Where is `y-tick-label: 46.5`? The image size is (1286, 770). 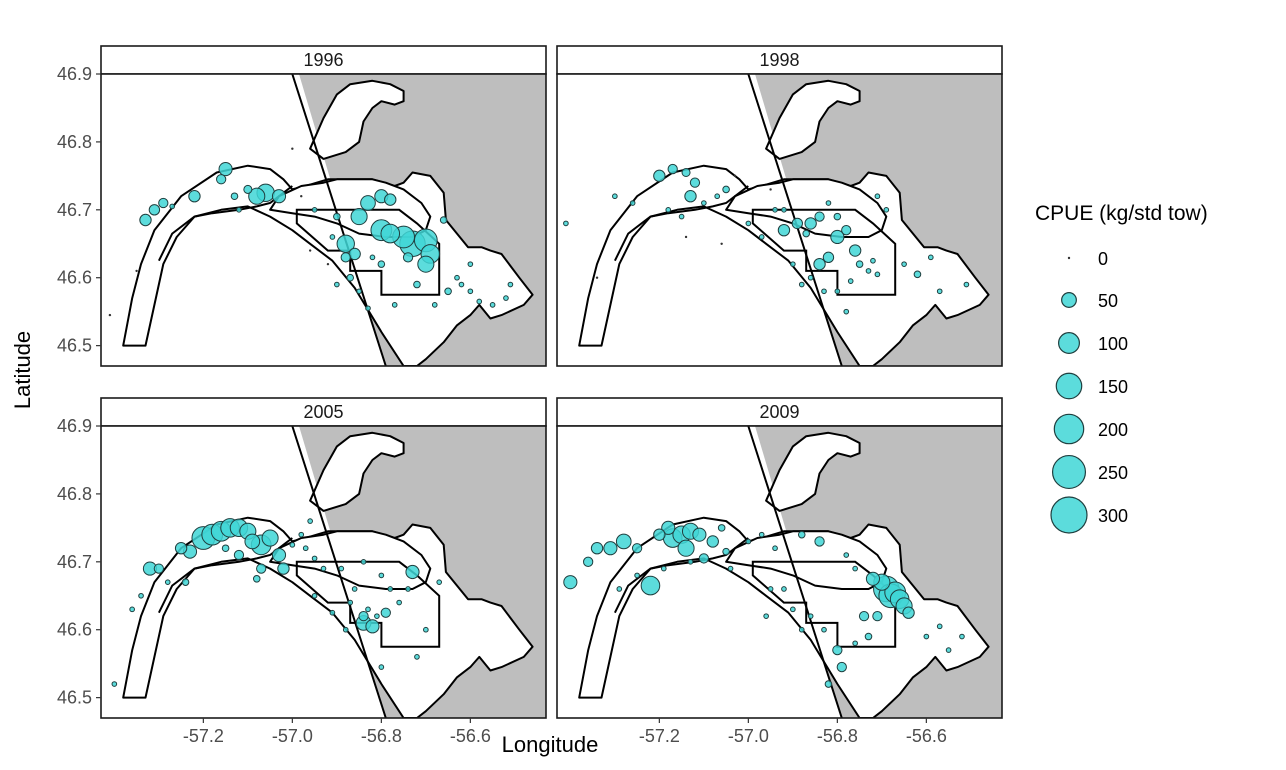 y-tick-label: 46.5 is located at coordinates (74, 346).